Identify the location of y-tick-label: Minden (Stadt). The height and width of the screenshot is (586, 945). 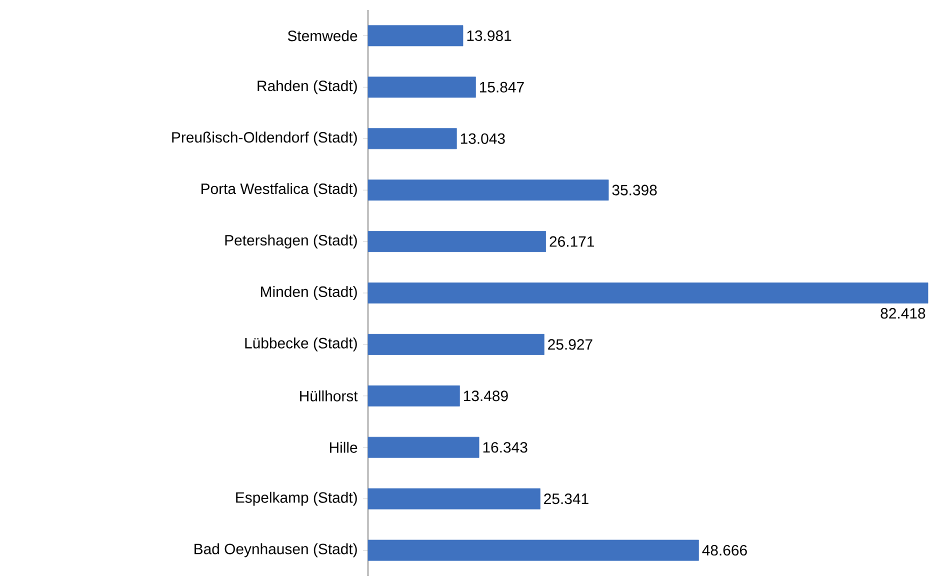
(309, 293).